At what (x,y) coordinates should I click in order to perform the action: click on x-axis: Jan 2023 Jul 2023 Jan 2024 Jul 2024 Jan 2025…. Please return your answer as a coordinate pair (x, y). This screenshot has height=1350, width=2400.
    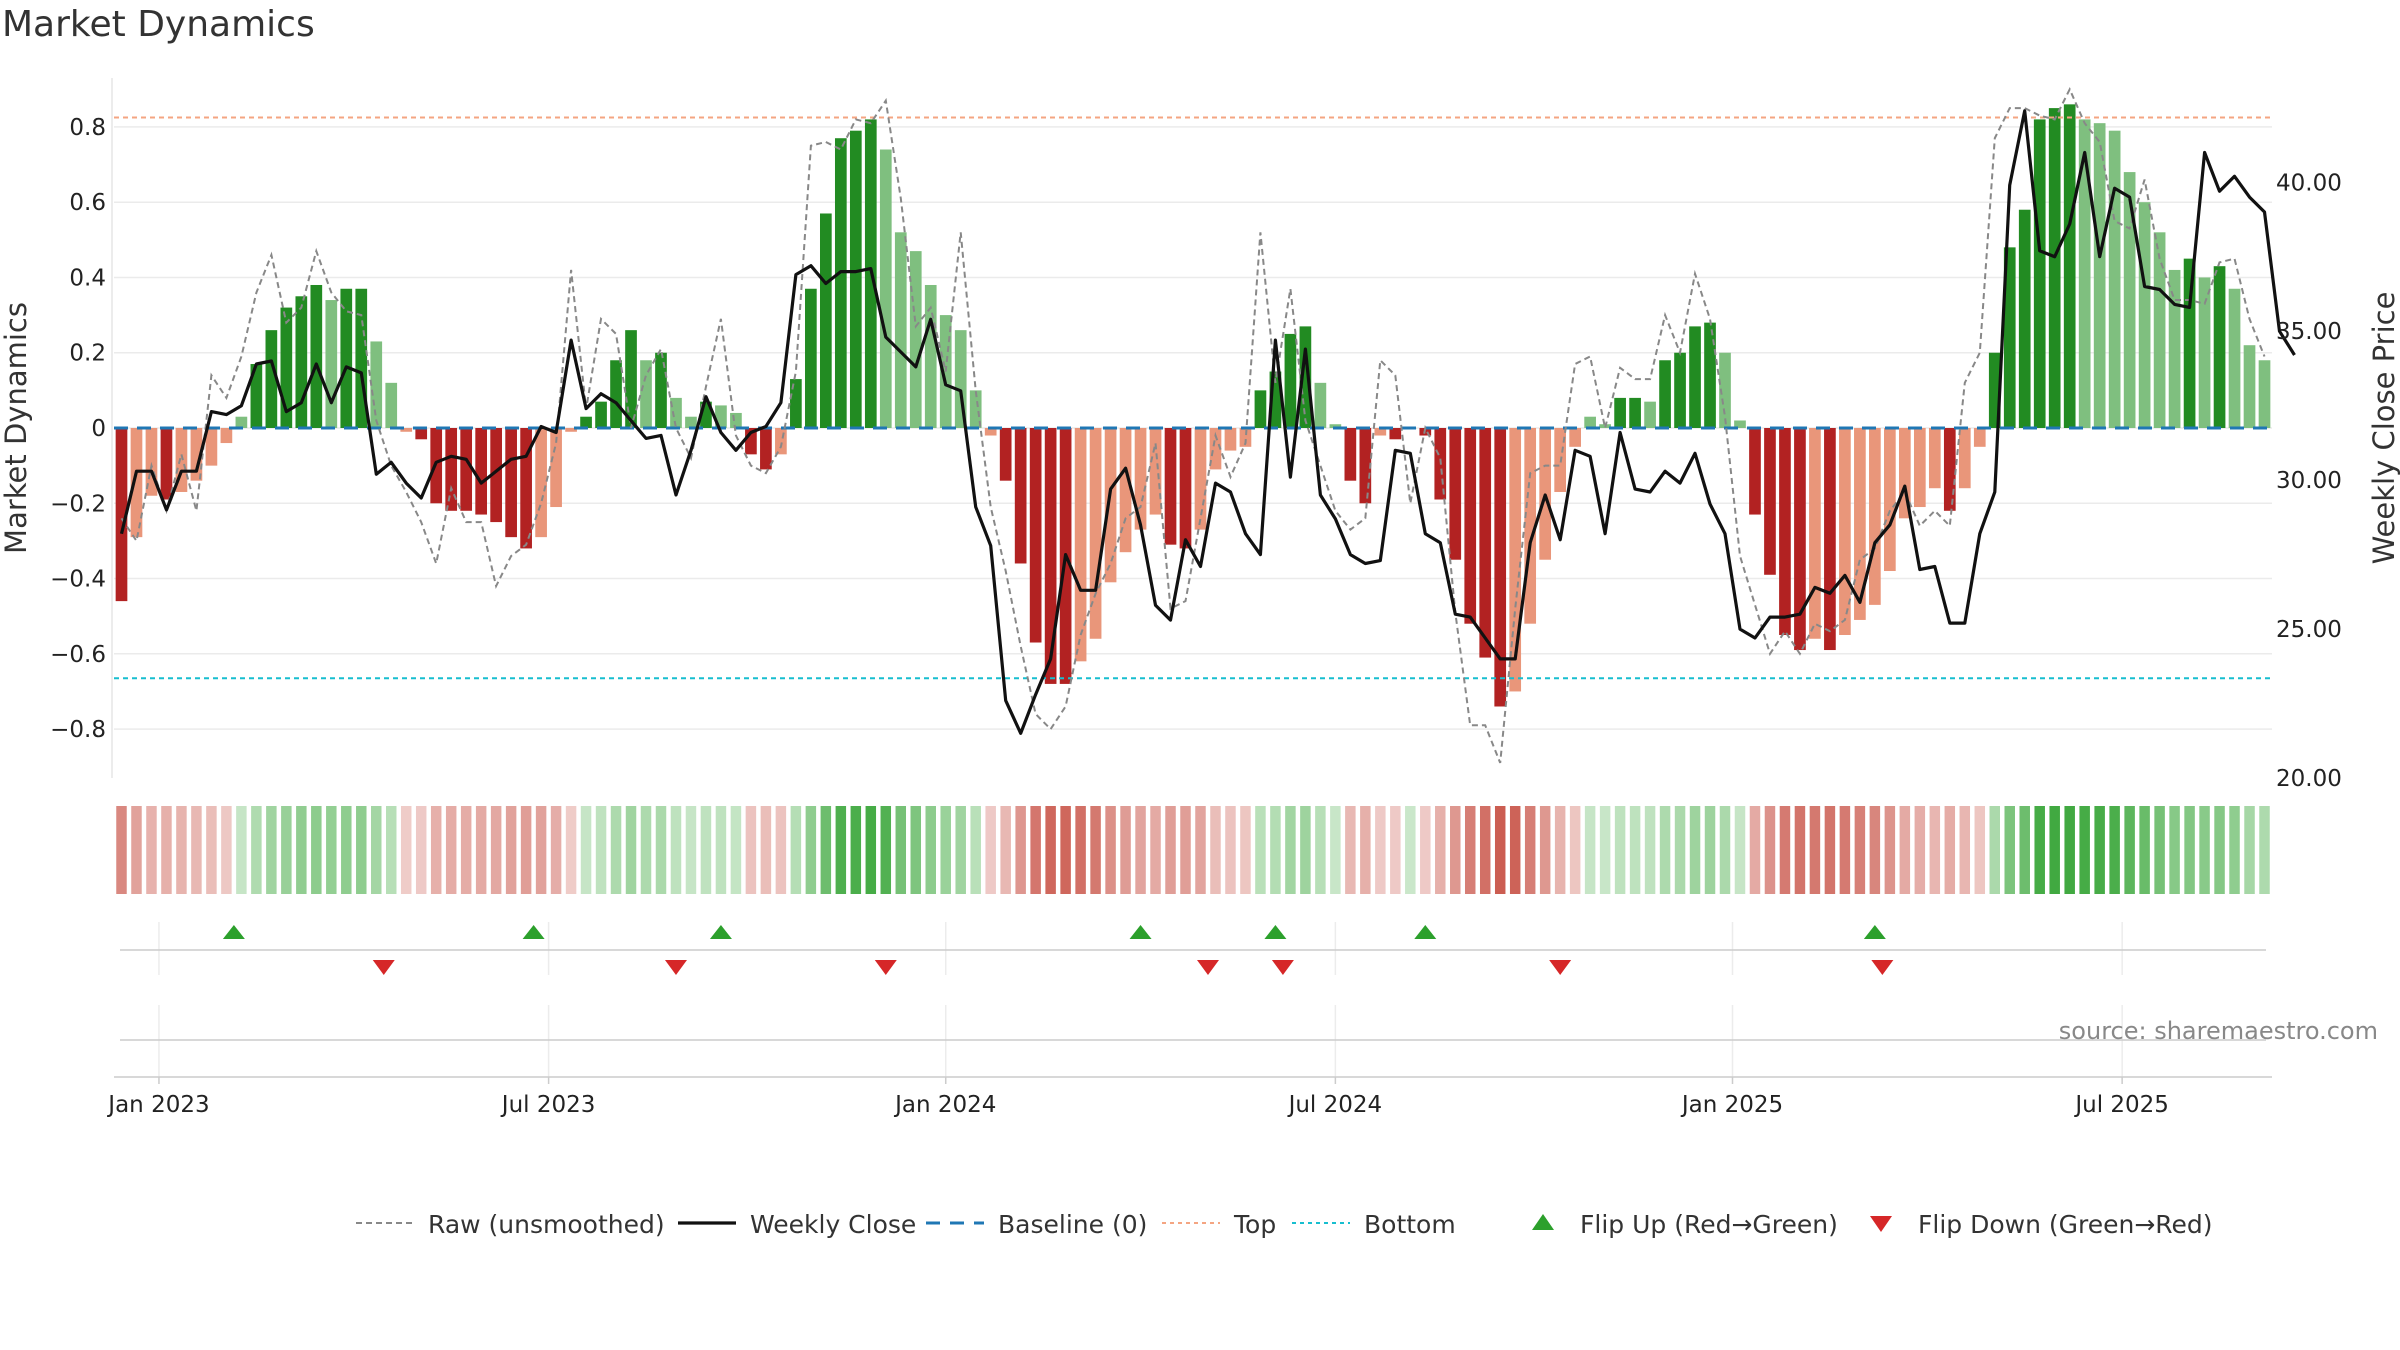
    Looking at the image, I should click on (1137, 1097).